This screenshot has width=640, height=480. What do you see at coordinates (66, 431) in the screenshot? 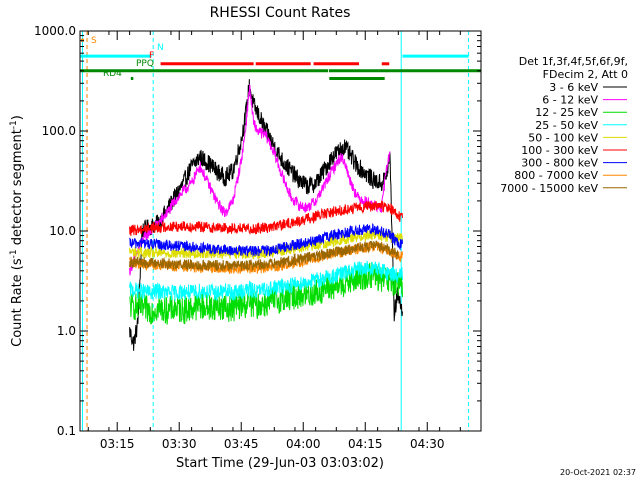
I see `y-tick-label: 0.1` at bounding box center [66, 431].